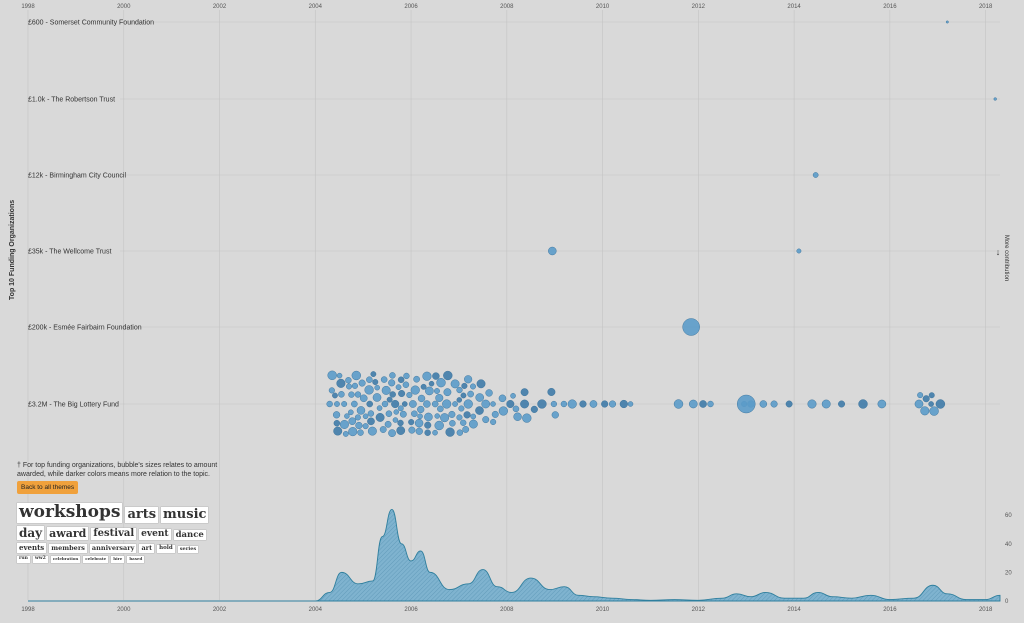  Describe the element at coordinates (1008, 559) in the screenshot. I see `area-y-axis: 0 20 40 60` at that location.